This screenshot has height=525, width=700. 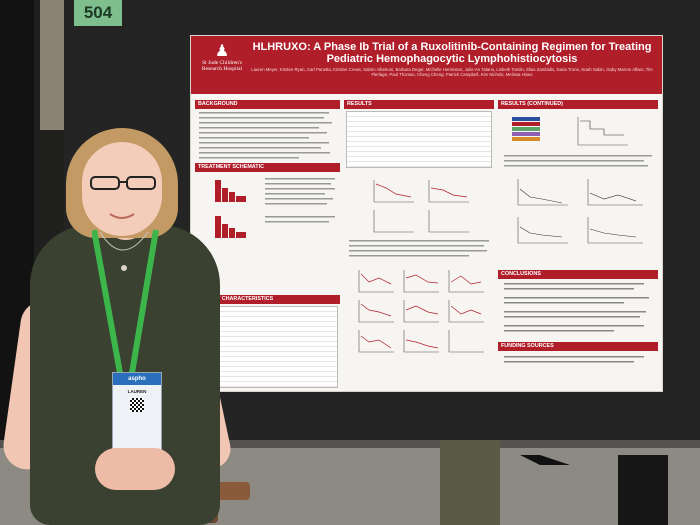 What do you see at coordinates (125, 301) in the screenshot?
I see `lanyard` at bounding box center [125, 301].